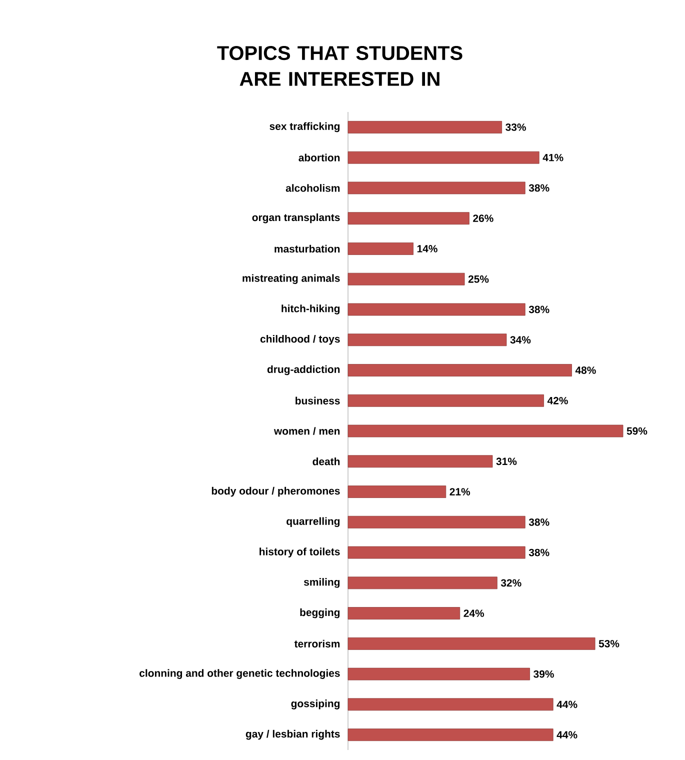  I want to click on data-label: 59%, so click(637, 431).